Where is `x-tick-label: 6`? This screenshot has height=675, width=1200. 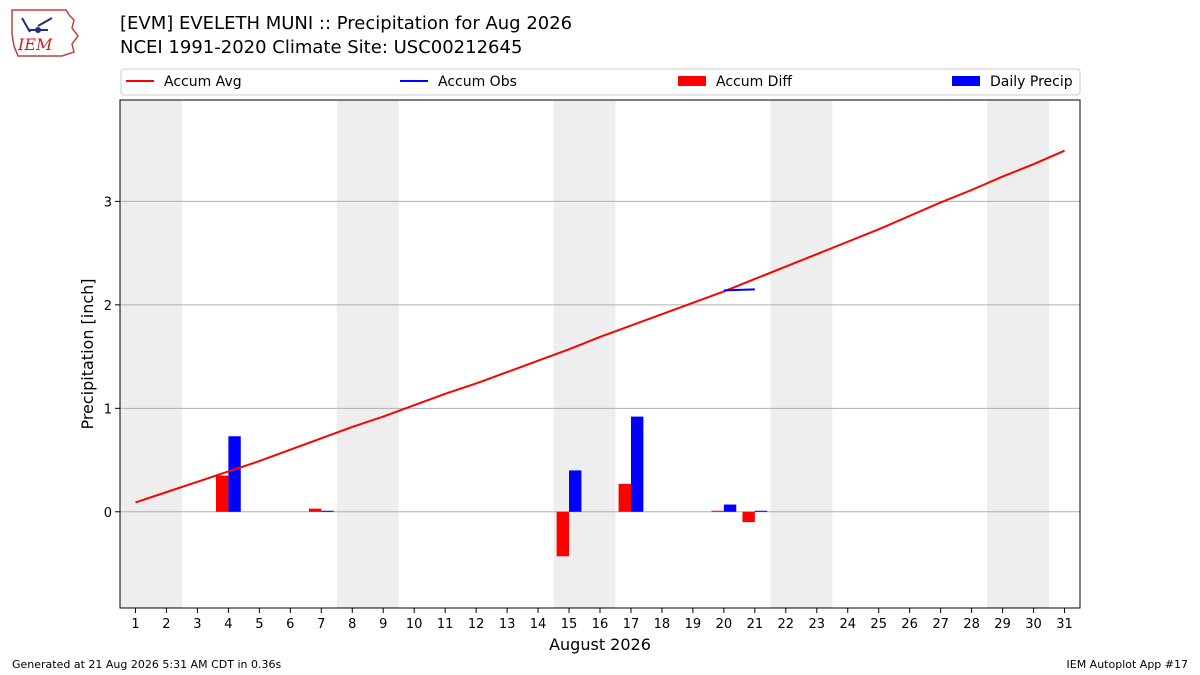 x-tick-label: 6 is located at coordinates (290, 624).